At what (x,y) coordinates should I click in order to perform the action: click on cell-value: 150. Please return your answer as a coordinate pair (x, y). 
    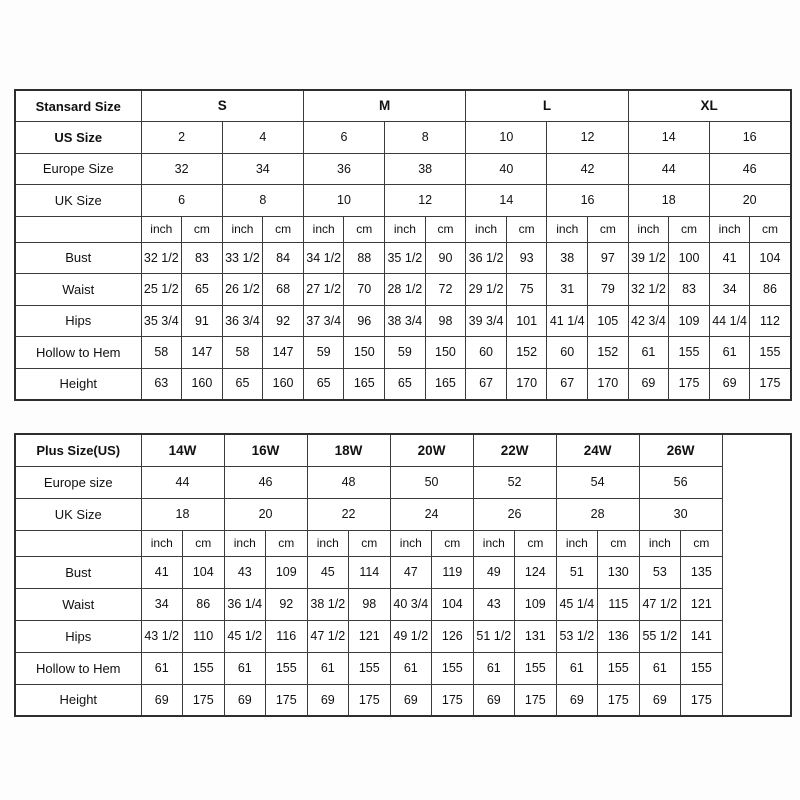
    Looking at the image, I should click on (445, 352).